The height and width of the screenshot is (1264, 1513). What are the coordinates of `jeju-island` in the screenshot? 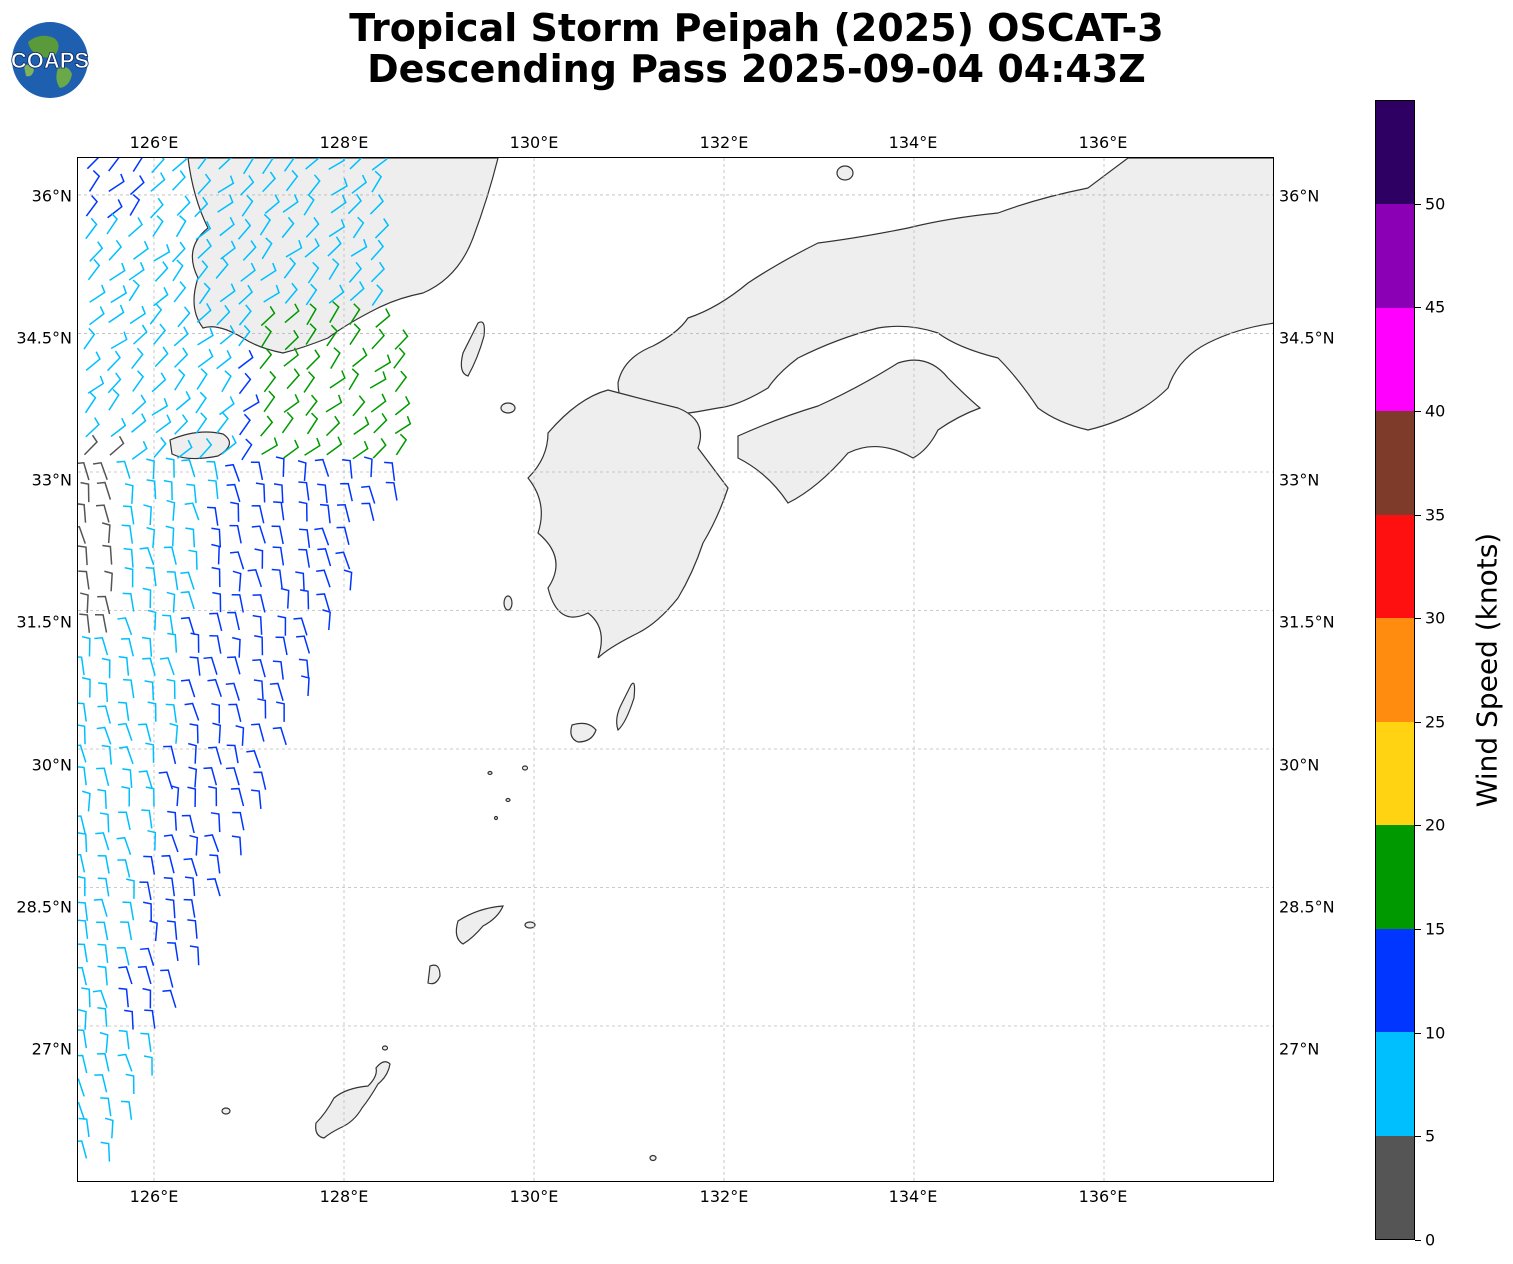 It's located at (199, 445).